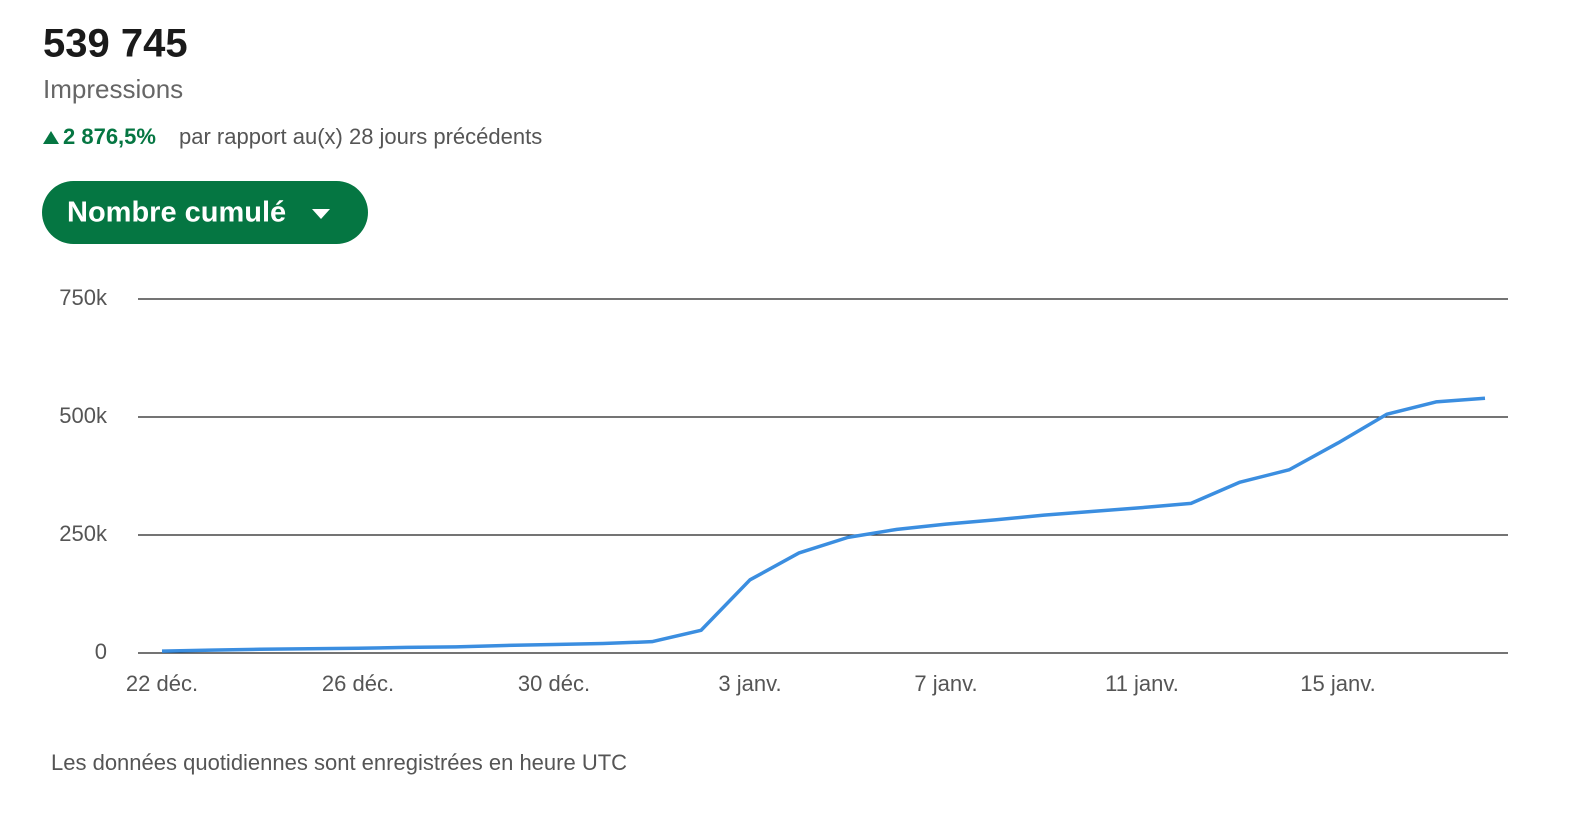  I want to click on up-arrow-icon, so click(51, 137).